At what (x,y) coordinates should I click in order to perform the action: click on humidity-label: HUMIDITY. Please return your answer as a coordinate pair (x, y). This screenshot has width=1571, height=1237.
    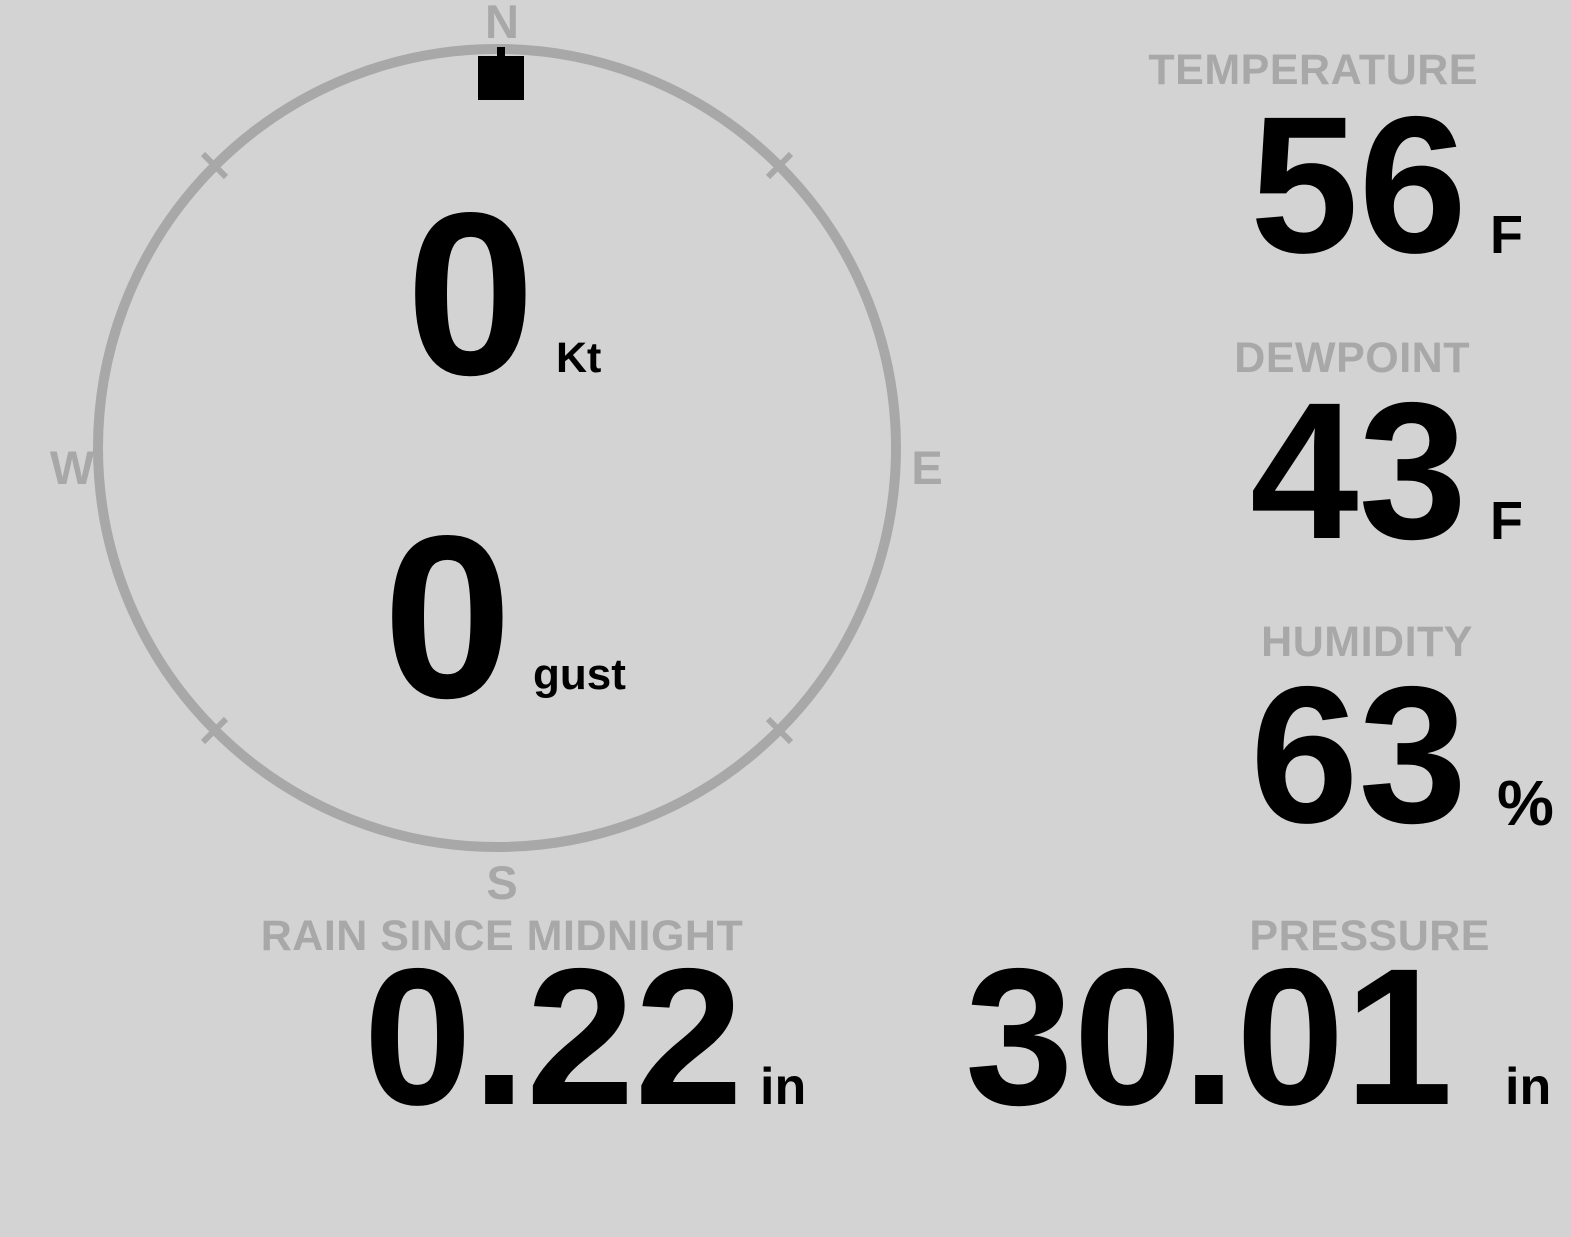
    Looking at the image, I should click on (1367, 642).